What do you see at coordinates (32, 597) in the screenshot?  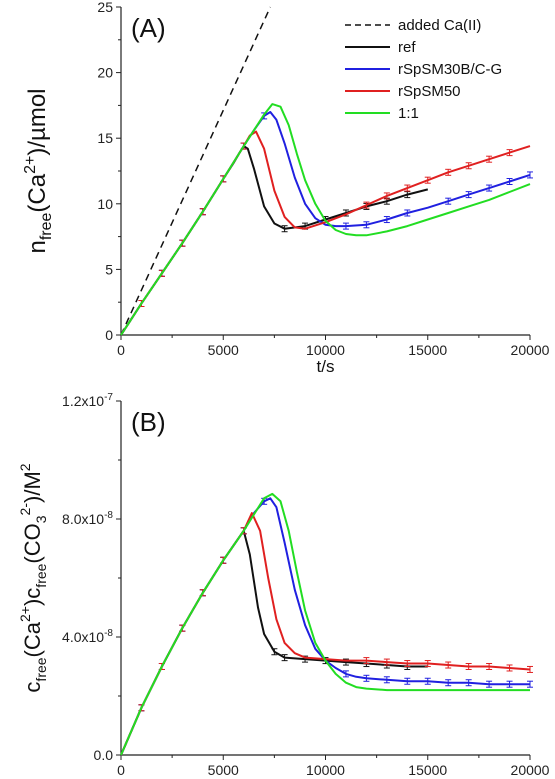 I see `y-title-mid2: )c` at bounding box center [32, 597].